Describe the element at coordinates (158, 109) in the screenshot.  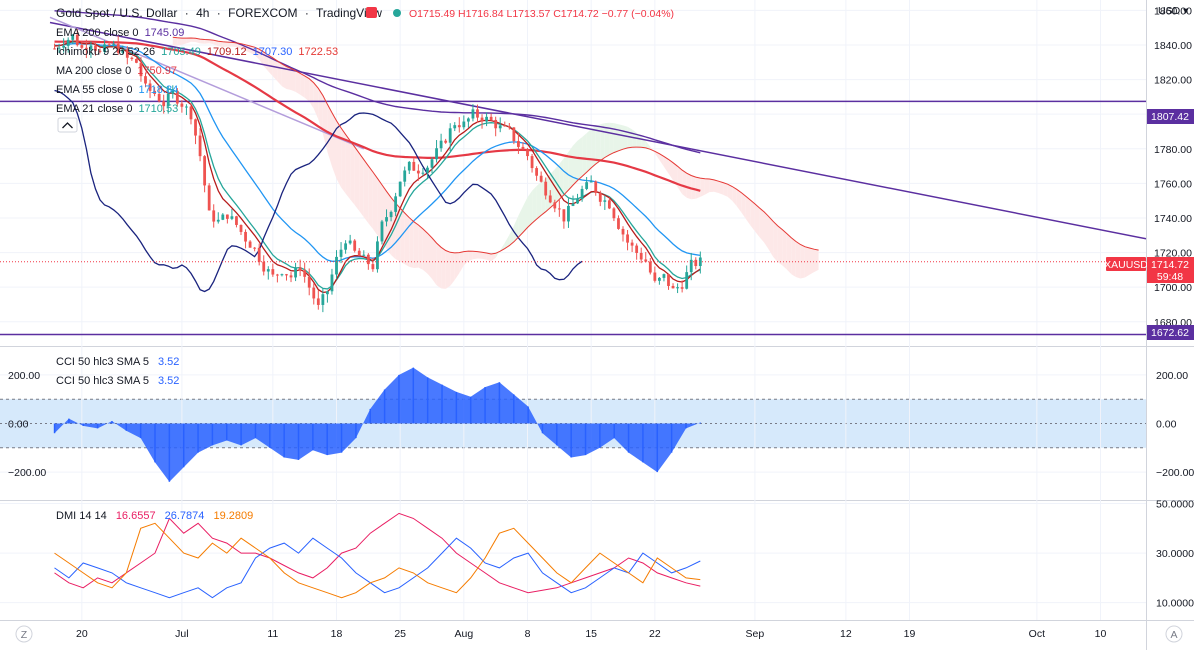
I see `legend-item-4-value-0: 1710.53` at that location.